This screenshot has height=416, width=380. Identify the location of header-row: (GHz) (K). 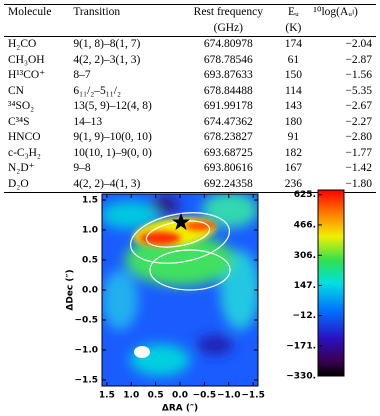
(190, 29).